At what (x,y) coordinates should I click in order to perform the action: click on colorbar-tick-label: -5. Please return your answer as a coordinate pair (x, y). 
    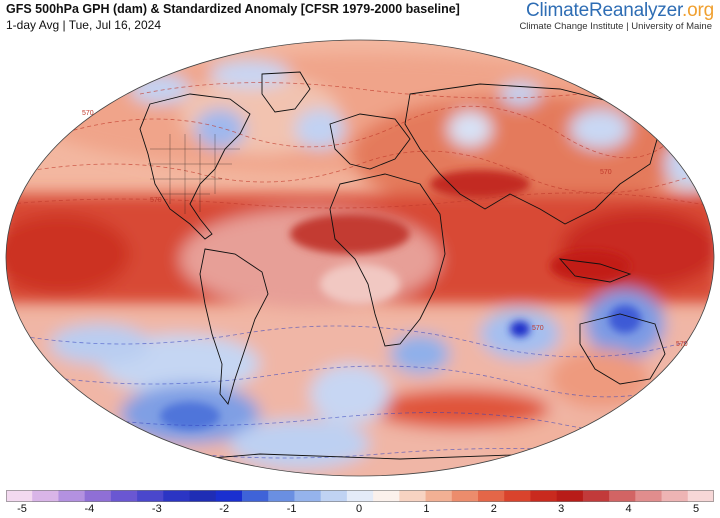
    Looking at the image, I should click on (22, 509).